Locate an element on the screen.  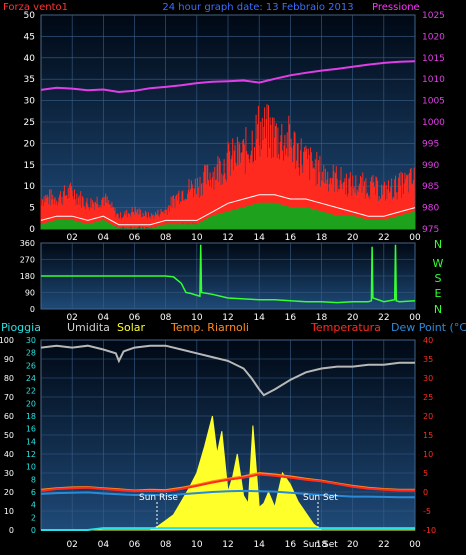
rain-tick-label: 22 is located at coordinates (31, 391).